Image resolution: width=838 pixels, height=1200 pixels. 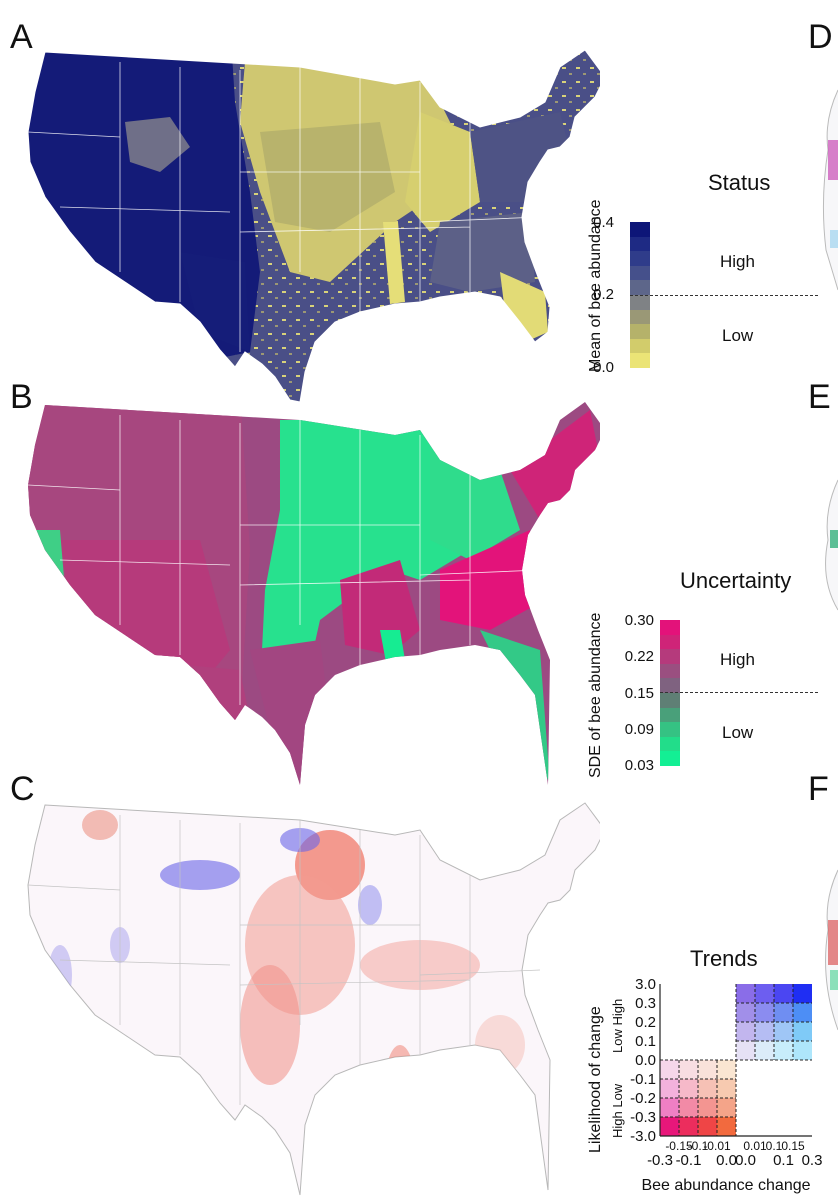 What do you see at coordinates (645, 985) in the screenshot?
I see `bivariate-y-tick-0: 3.0` at bounding box center [645, 985].